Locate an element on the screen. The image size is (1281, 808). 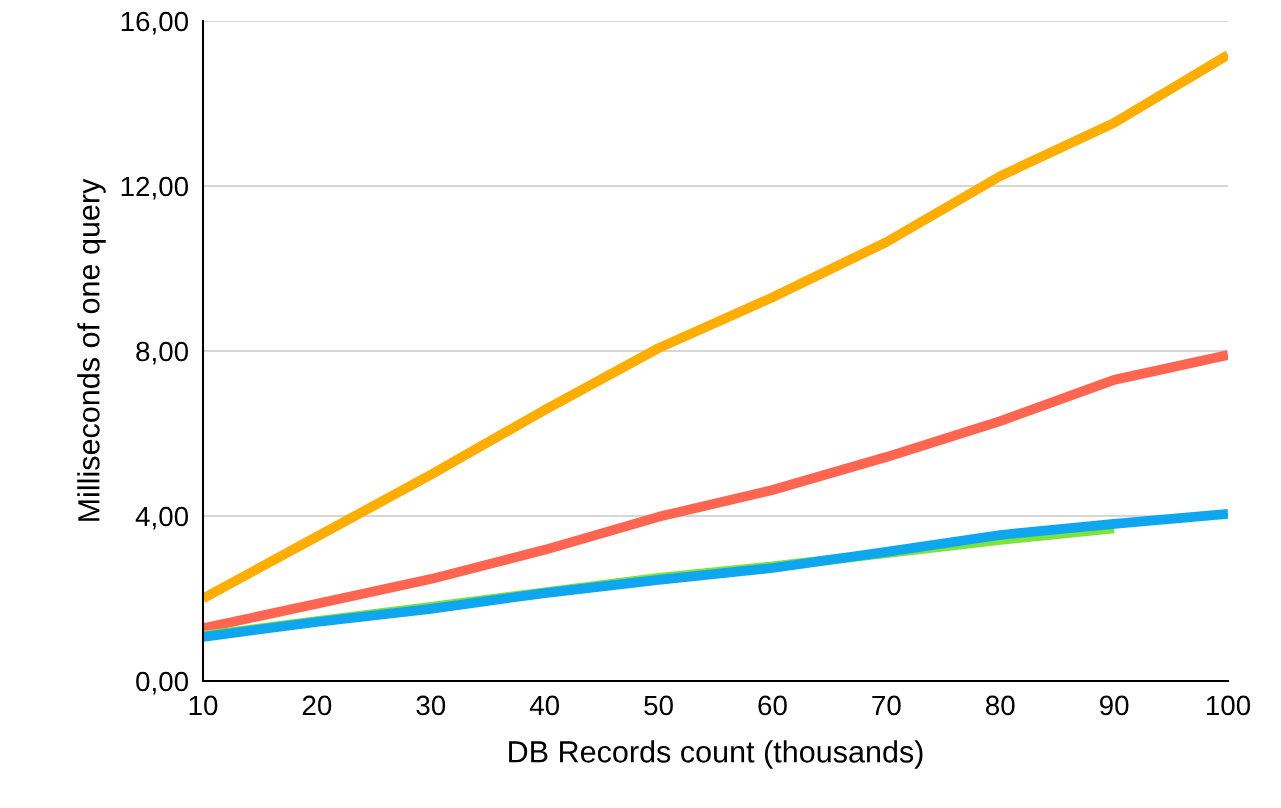
y-tick-label: 0,00 is located at coordinates (162, 683).